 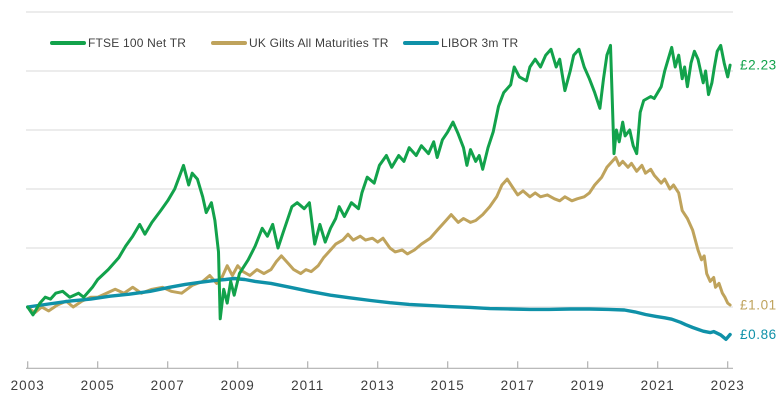 I want to click on x-tick-label: 2015, so click(x=448, y=385).